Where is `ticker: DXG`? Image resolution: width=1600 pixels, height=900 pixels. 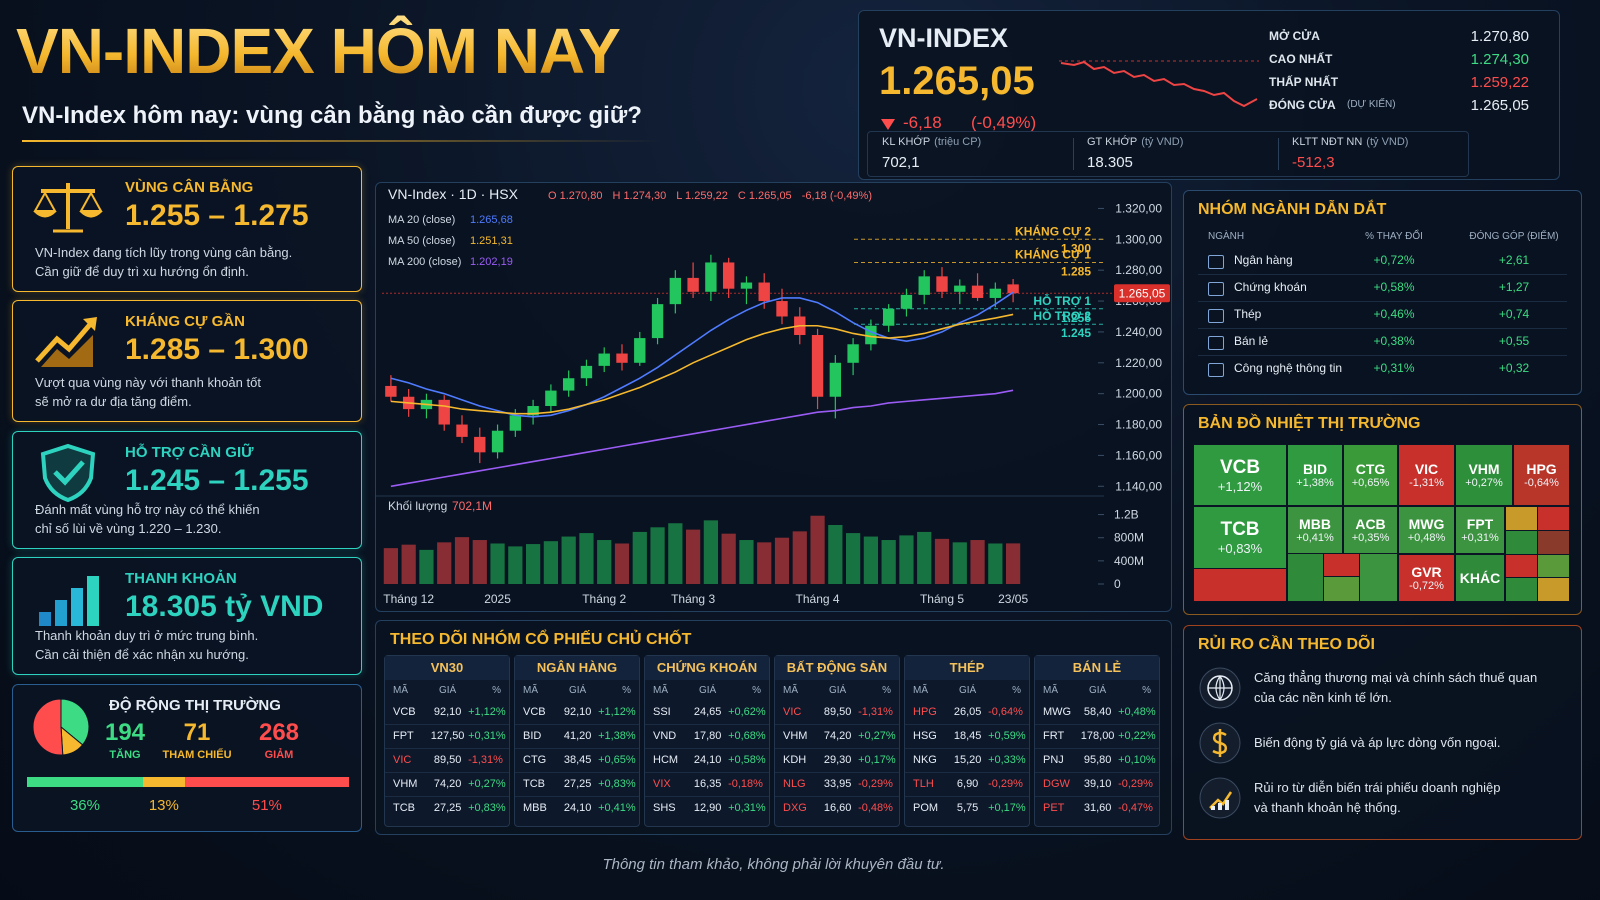
ticker: DXG is located at coordinates (795, 808).